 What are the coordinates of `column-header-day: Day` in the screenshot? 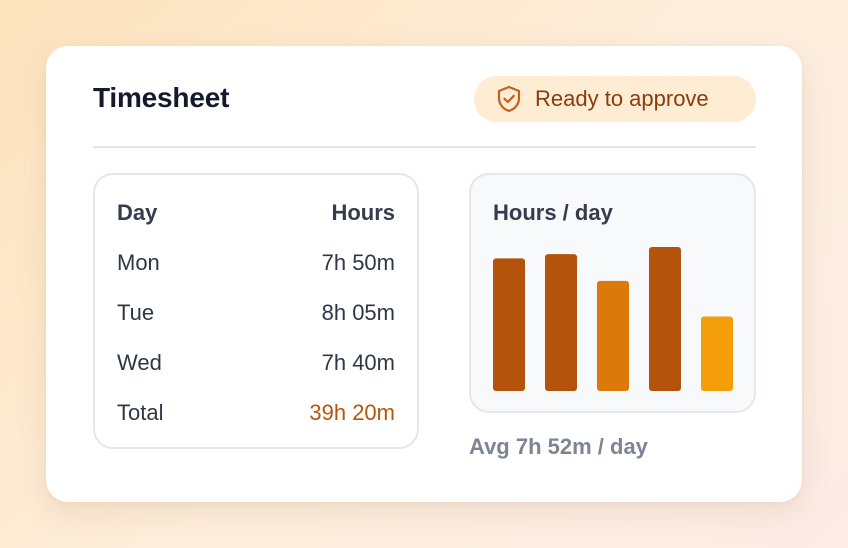 It's located at (137, 212).